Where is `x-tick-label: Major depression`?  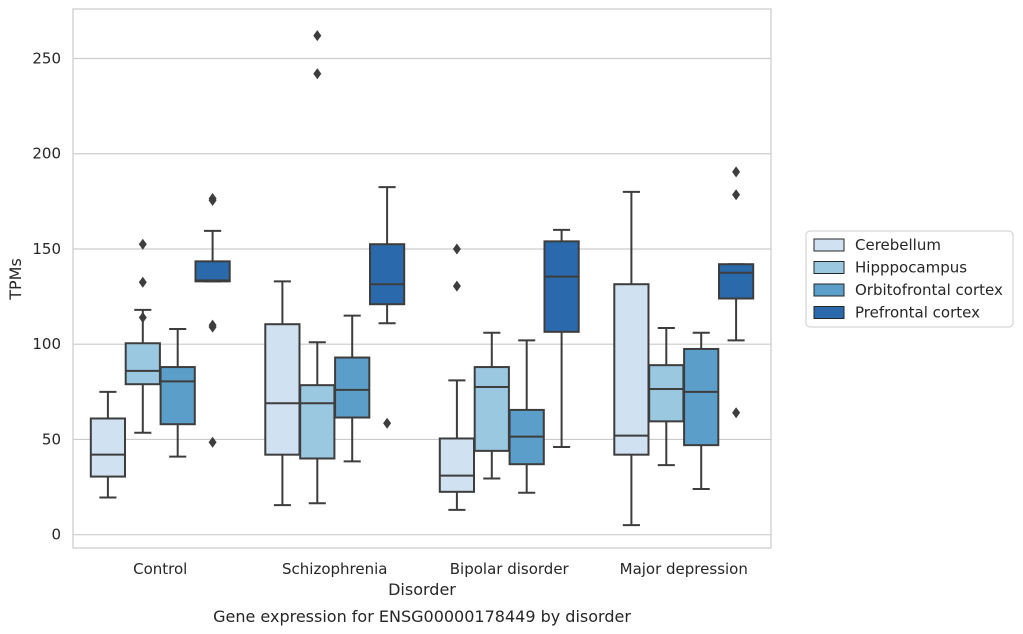 x-tick-label: Major depression is located at coordinates (684, 569).